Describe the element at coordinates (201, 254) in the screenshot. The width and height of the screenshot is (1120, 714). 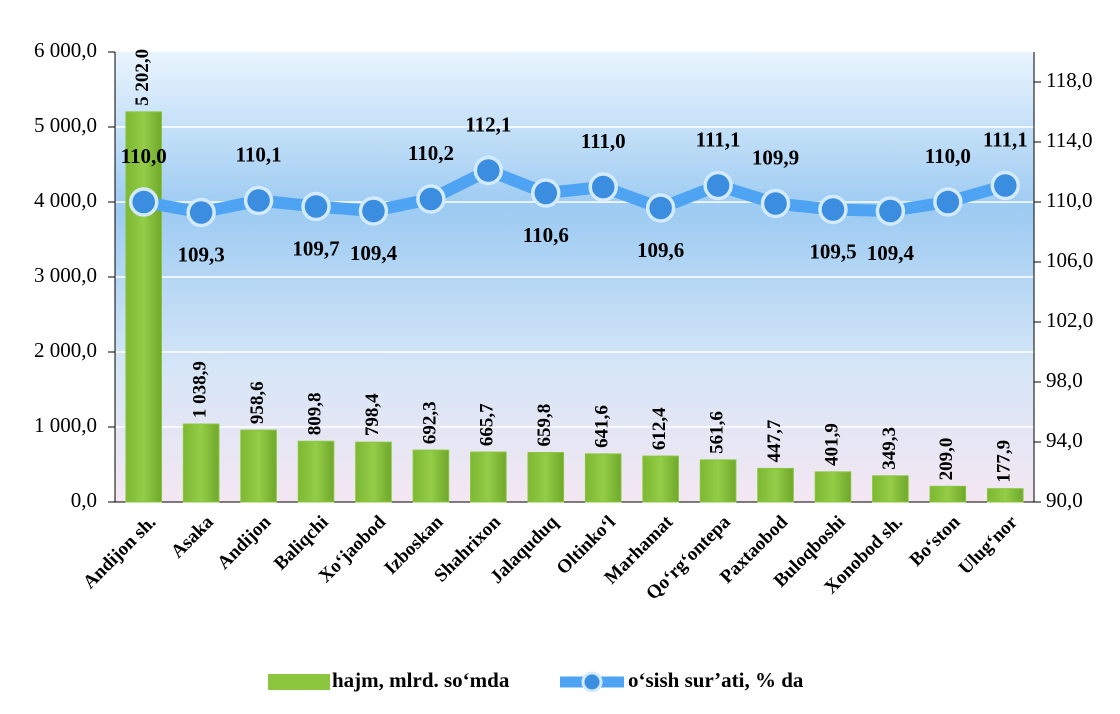
I see `line-value-label: 109,3` at that location.